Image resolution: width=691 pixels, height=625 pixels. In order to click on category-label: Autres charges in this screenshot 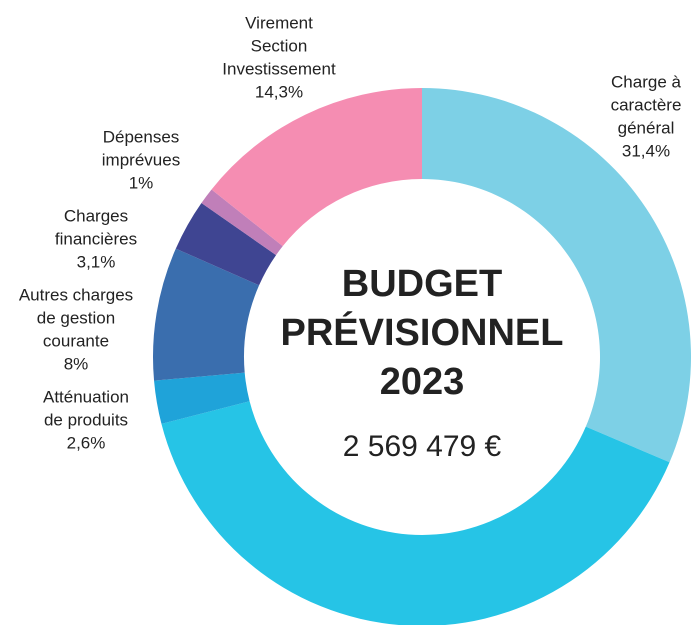, I will do `click(76, 294)`.